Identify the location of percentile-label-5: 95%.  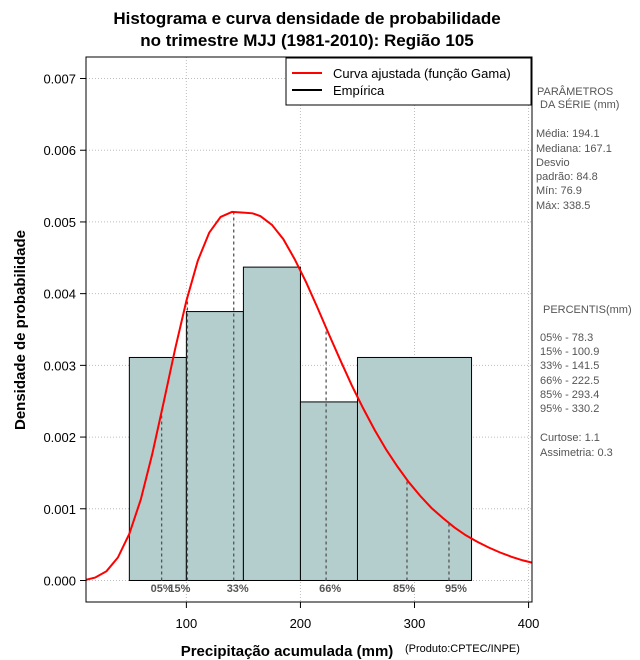
(456, 589).